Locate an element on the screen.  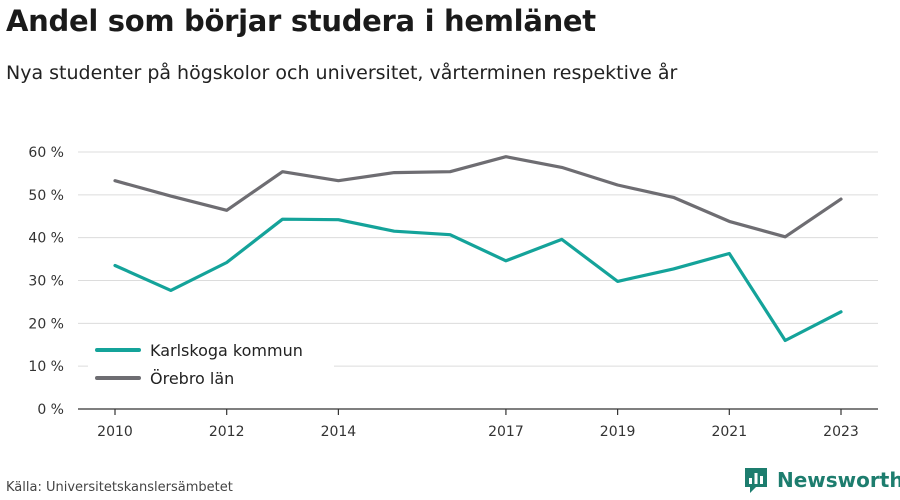
series-line-rebro-l-n is located at coordinates (478, 197).